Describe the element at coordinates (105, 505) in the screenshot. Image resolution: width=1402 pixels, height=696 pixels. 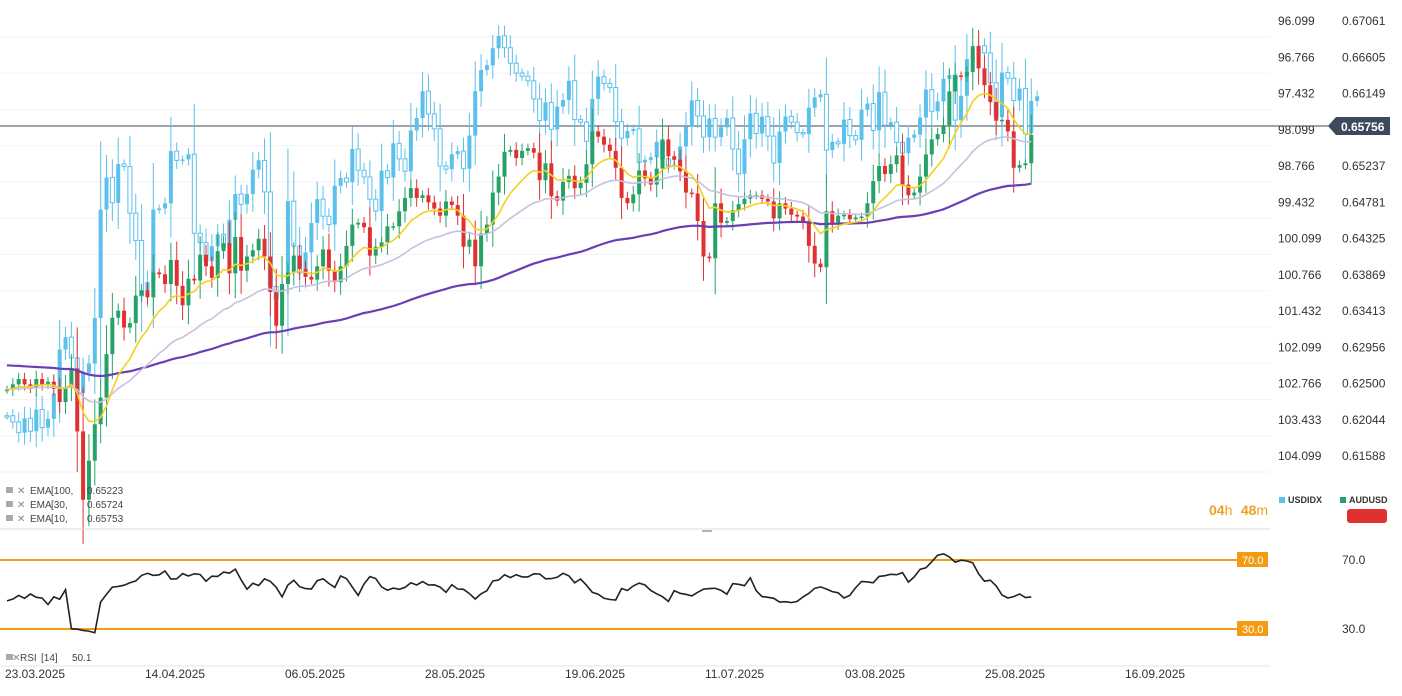
I see `indicator-legend-value: 0.65724` at that location.